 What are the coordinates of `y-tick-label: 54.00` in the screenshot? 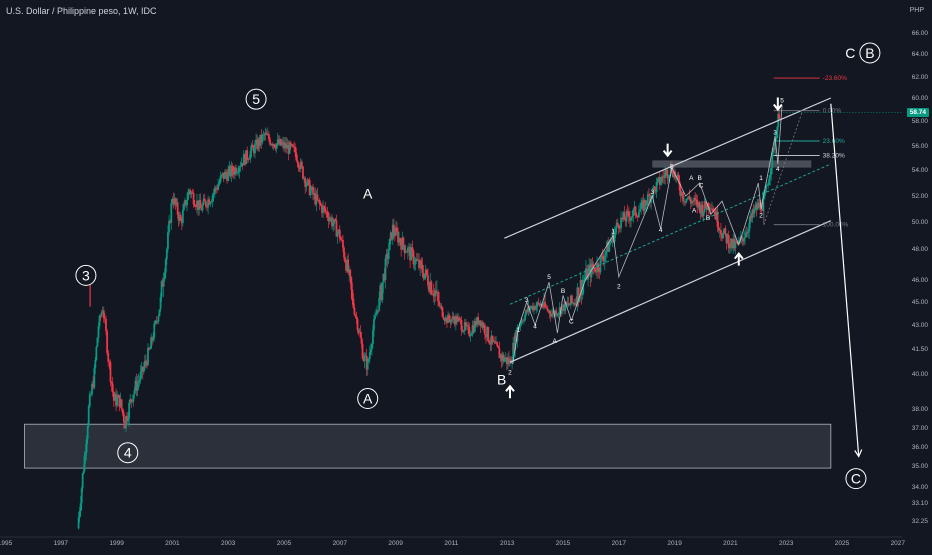 It's located at (920, 170).